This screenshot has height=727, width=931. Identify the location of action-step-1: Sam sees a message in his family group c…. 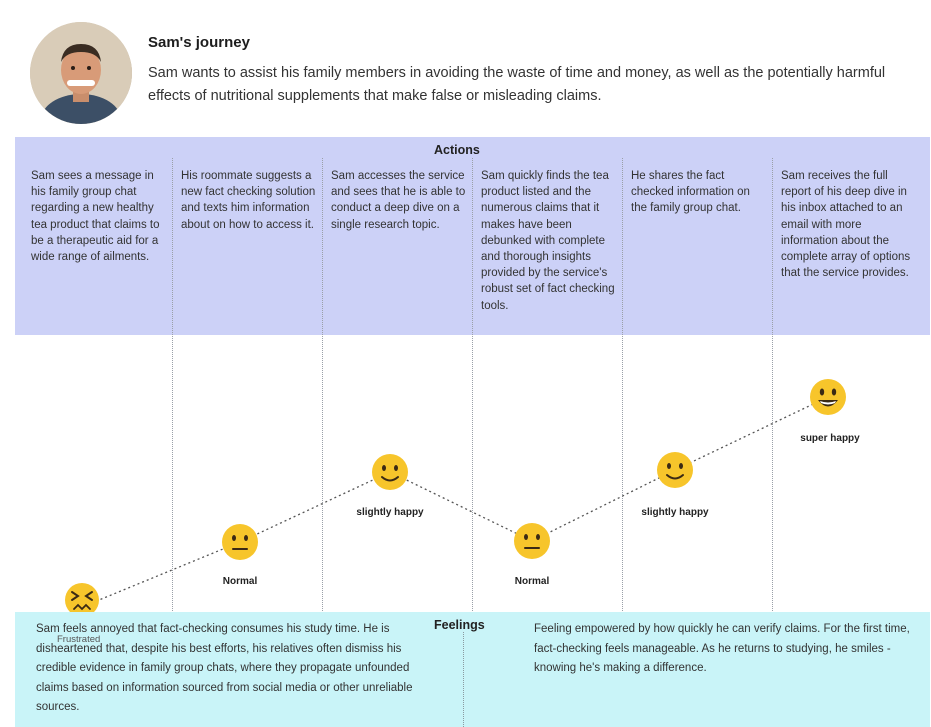
(95, 217).